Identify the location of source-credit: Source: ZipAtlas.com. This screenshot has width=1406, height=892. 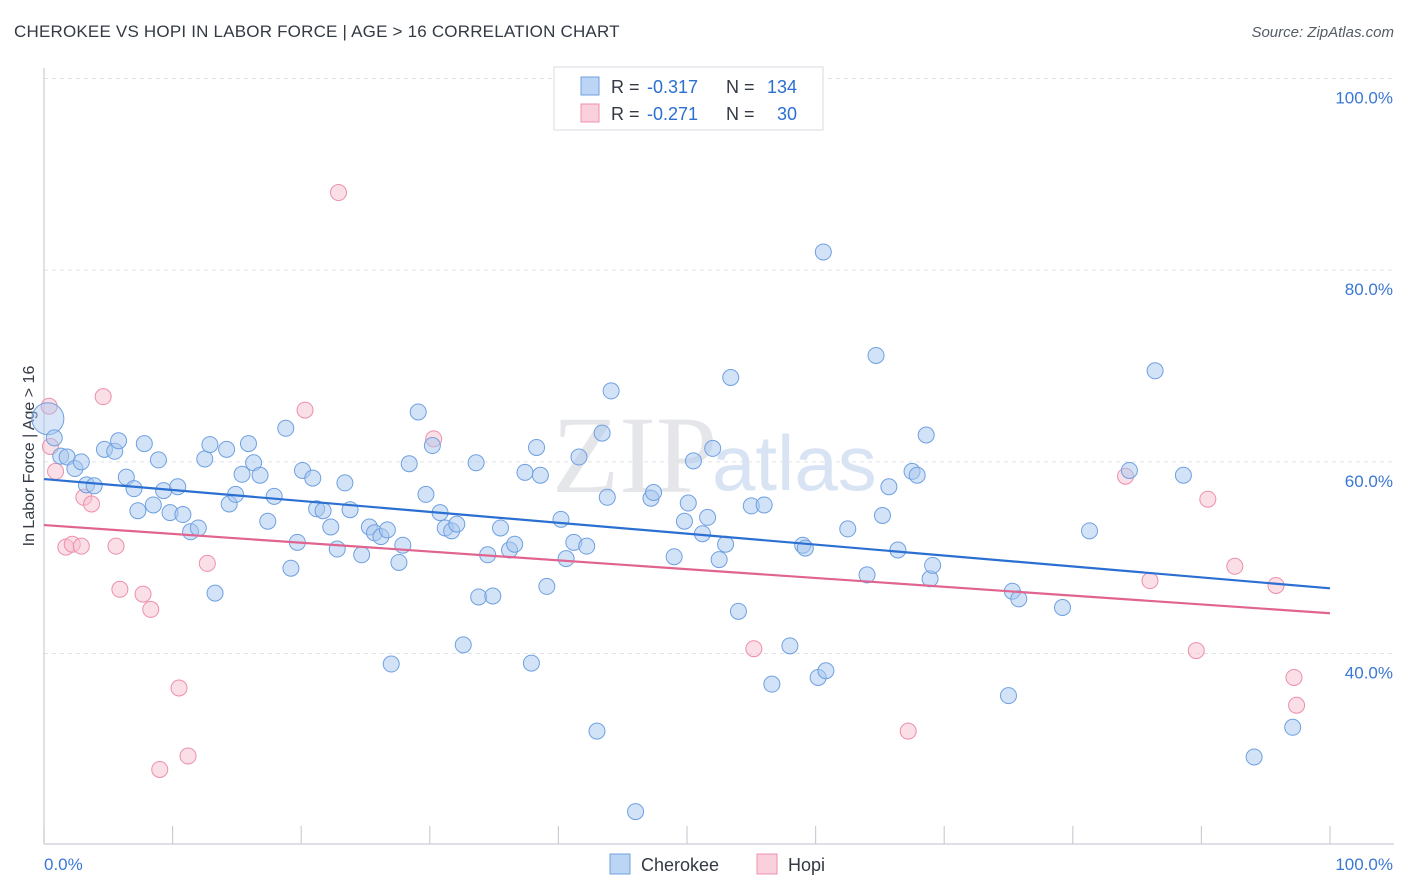
(1322, 32).